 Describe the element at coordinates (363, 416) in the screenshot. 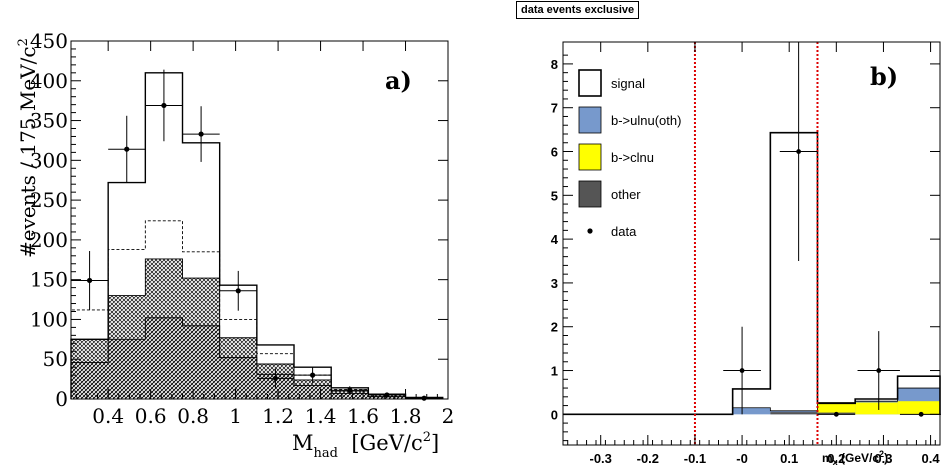

I see `x-tick-label: 1.6` at that location.